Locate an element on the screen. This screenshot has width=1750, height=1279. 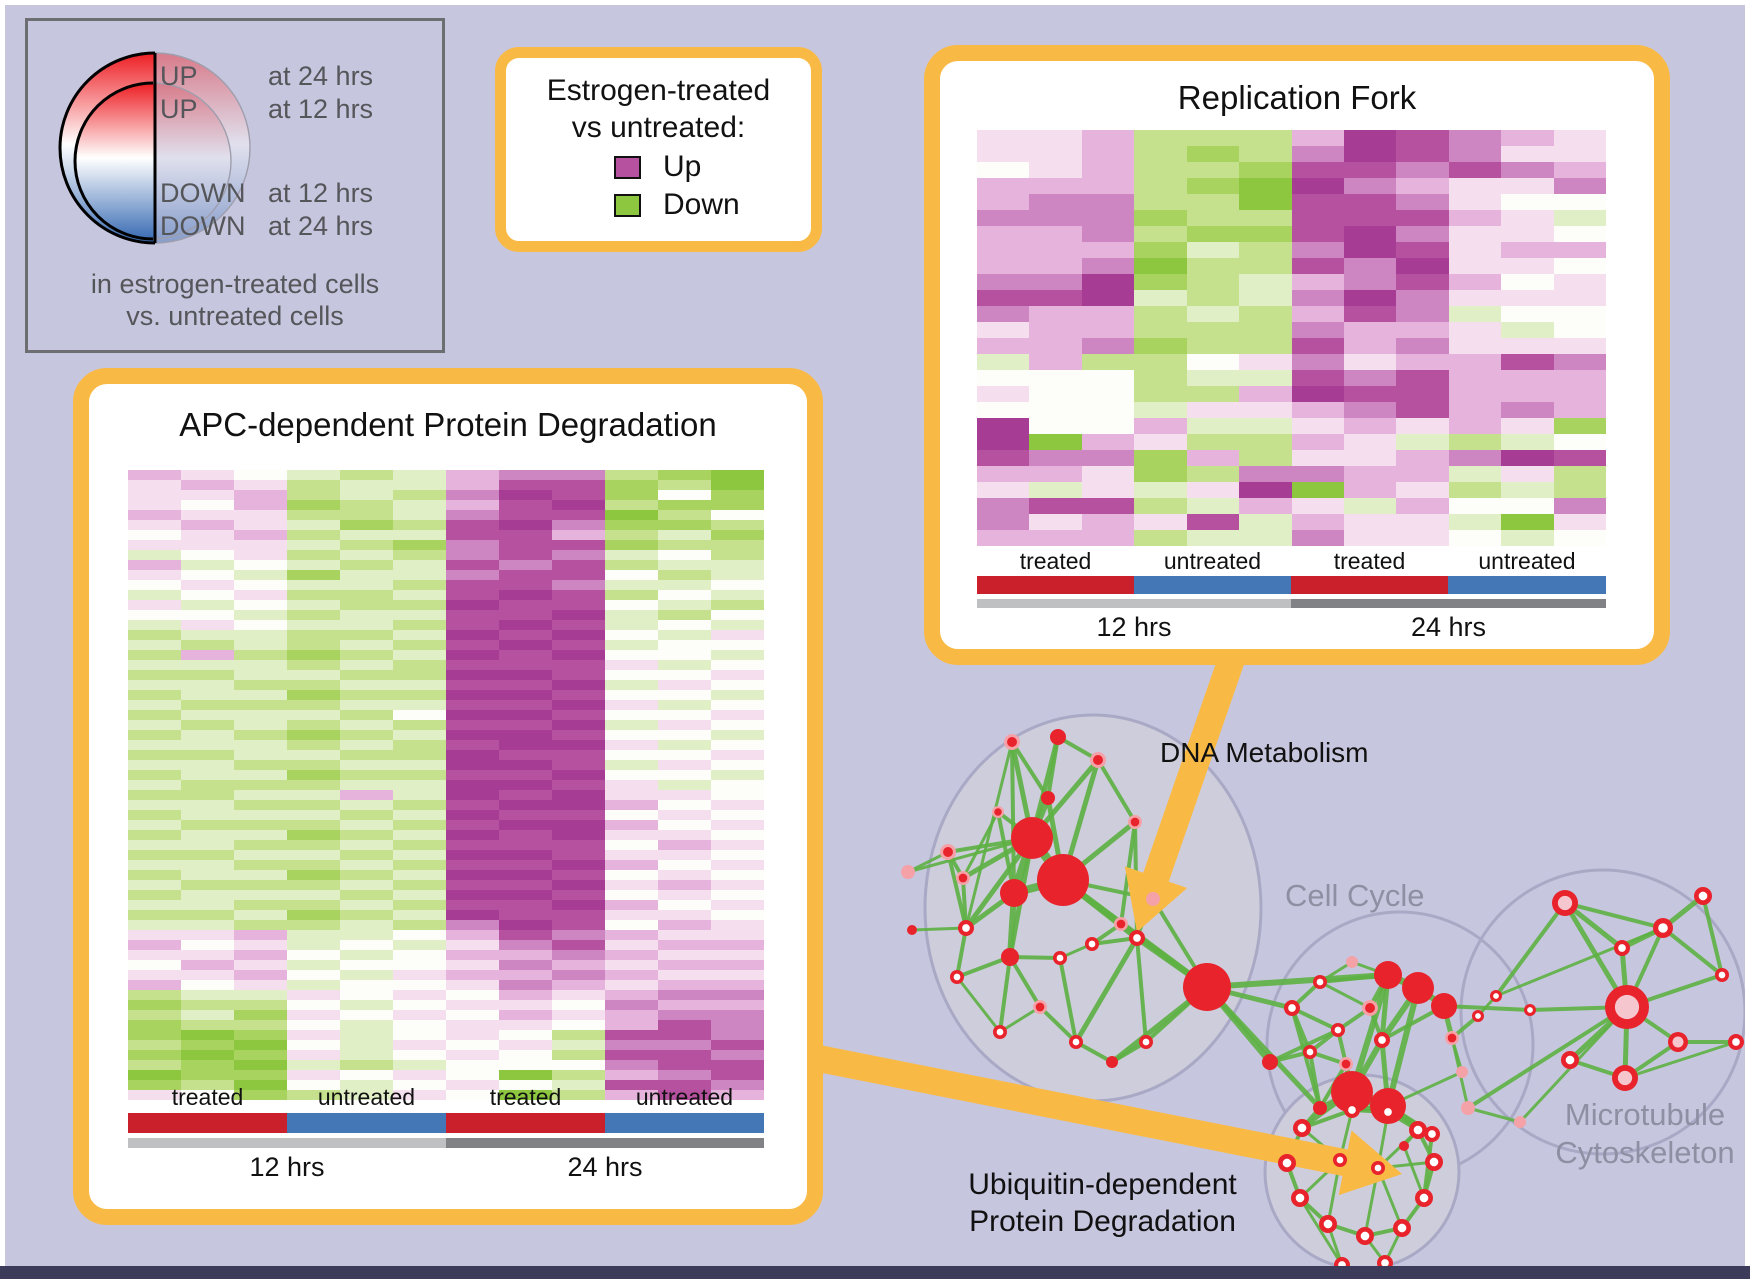
network-node-halo-core is located at coordinates (1121, 924).